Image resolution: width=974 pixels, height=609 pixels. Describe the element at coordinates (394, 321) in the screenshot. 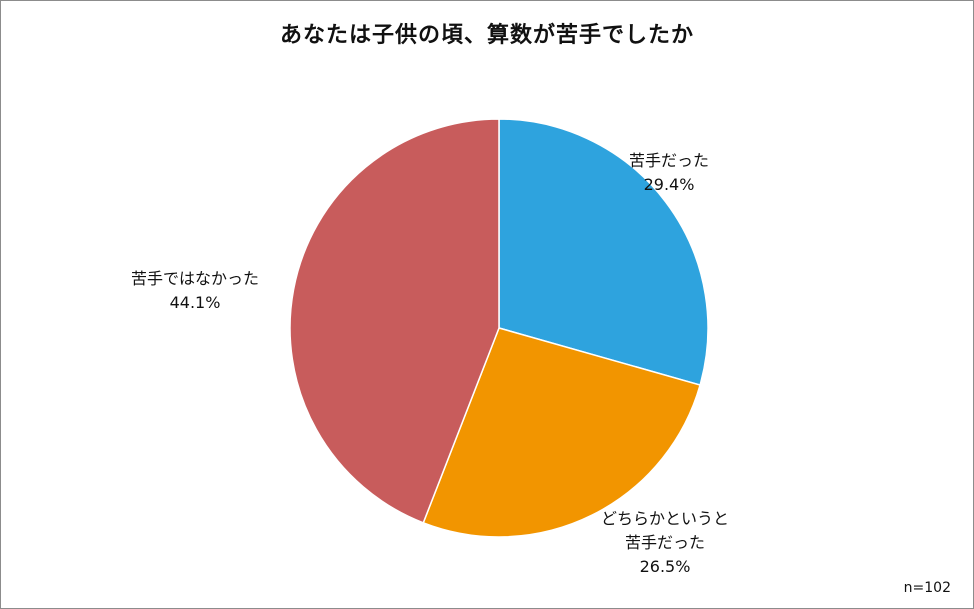

I see `pie-slice-nigate-dewa-nakatta` at that location.